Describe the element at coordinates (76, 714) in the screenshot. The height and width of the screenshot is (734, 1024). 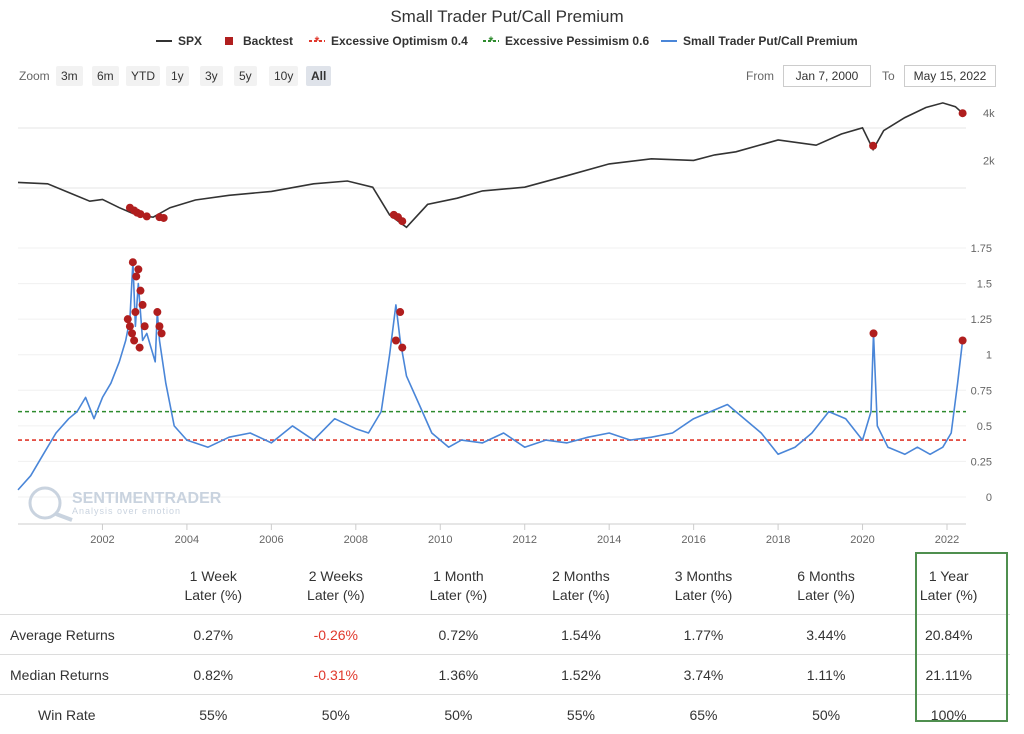
I see `row-label: Win Rate` at that location.